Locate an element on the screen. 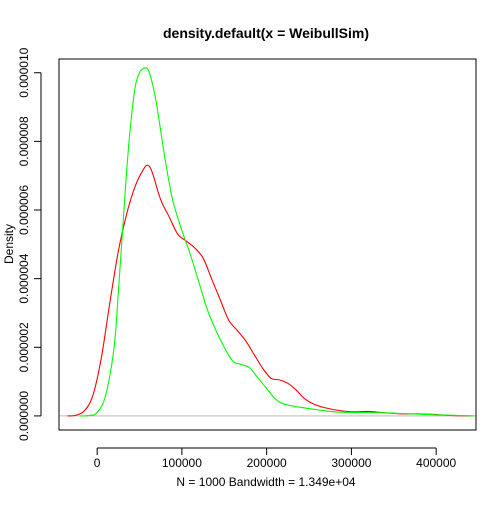 This screenshot has height=509, width=504. x-tick-label: 200000 is located at coordinates (267, 463).